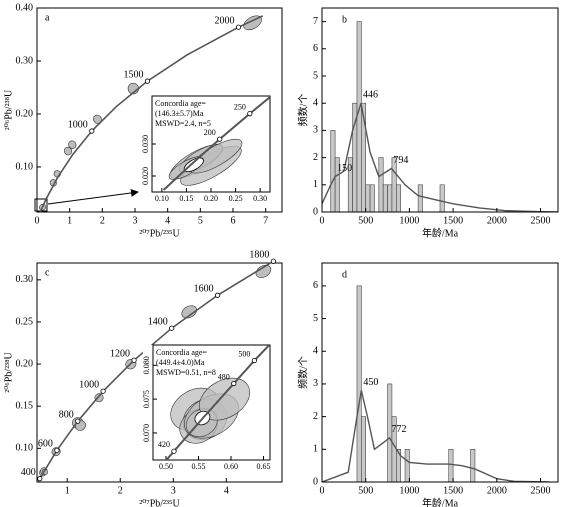 Image resolution: width=567 pixels, height=507 pixels. I want to click on y-tick-label: 0.20, so click(25, 113).